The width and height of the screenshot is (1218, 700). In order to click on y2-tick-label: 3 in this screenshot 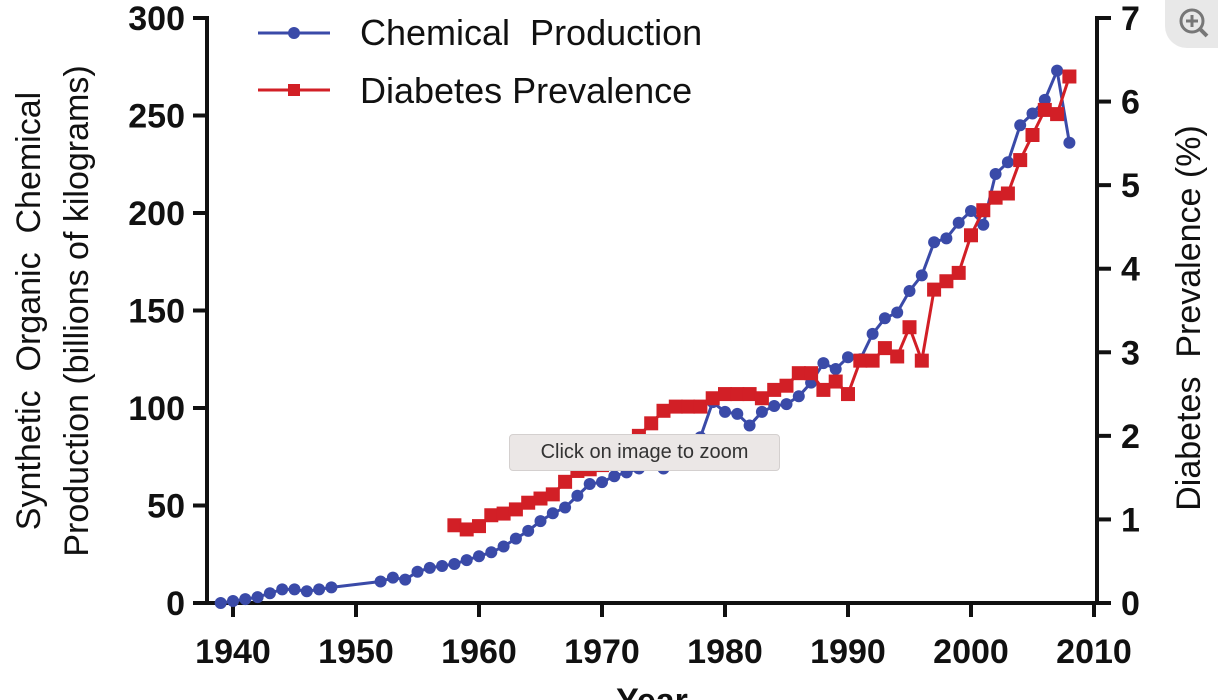, I will do `click(1130, 353)`.